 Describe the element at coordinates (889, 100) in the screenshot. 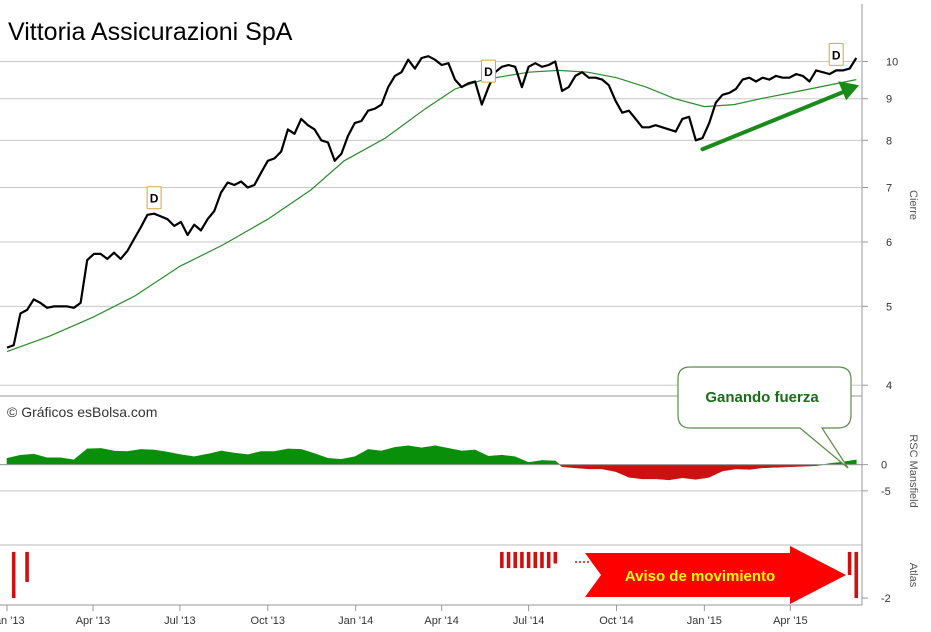

I see `price-tick-label: 9` at that location.